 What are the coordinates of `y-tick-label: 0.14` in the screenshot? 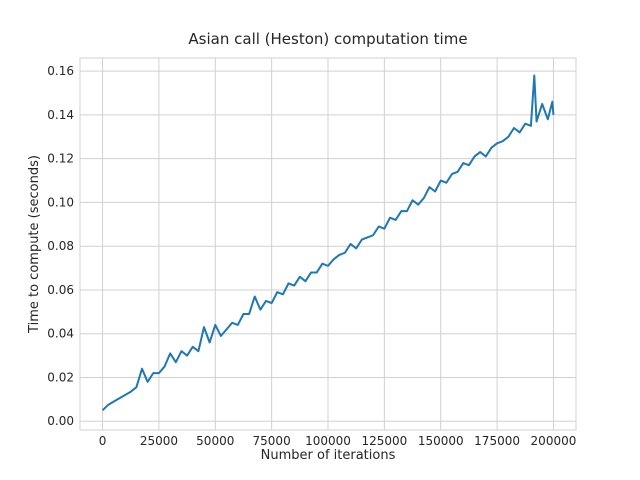 It's located at (60, 115).